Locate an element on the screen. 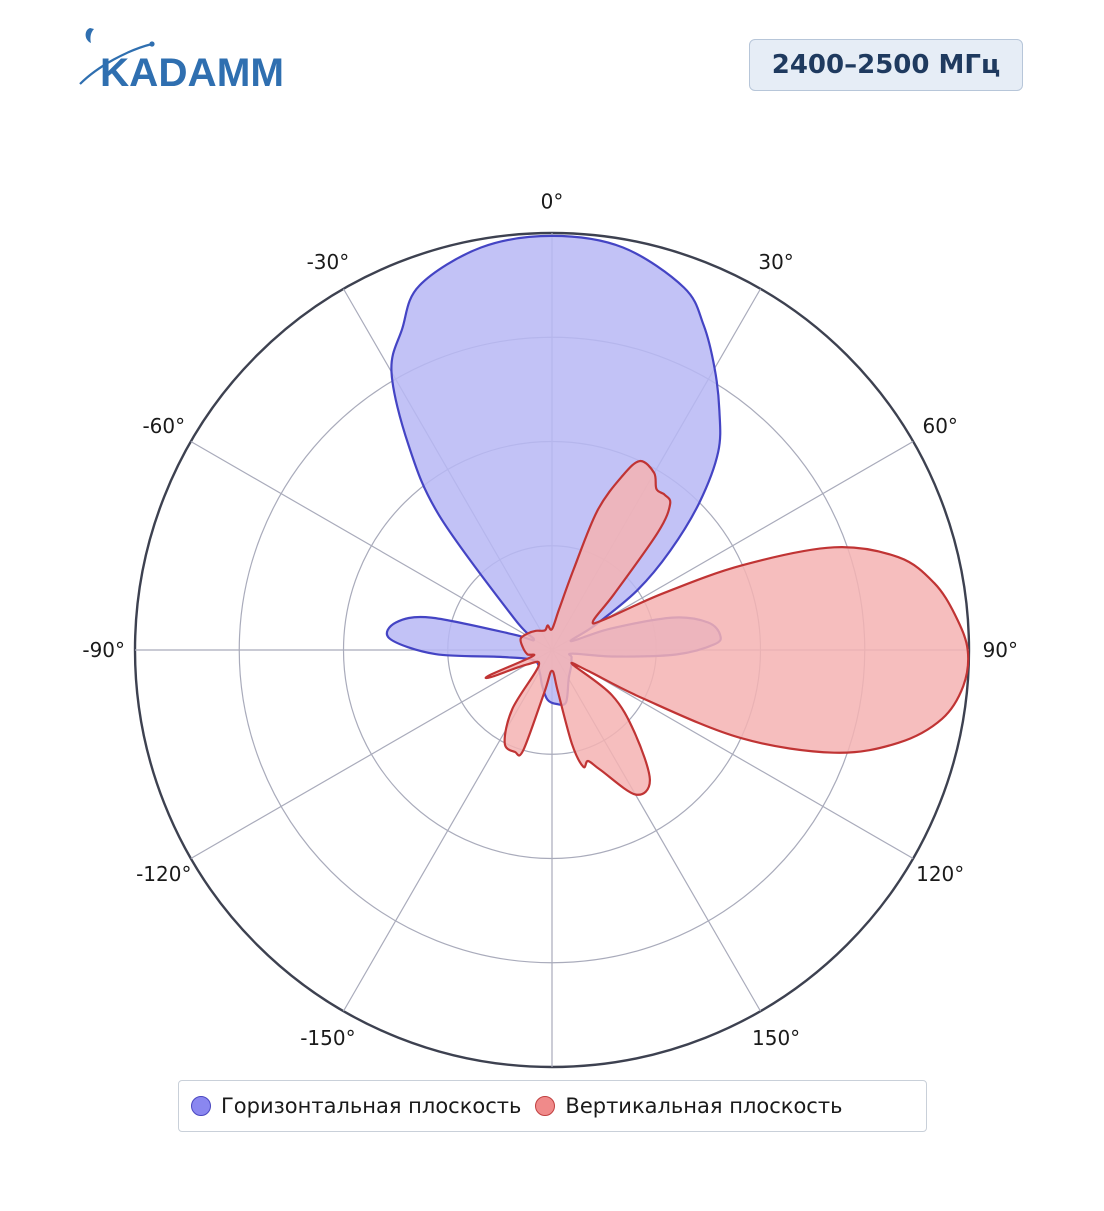 This screenshot has width=1104, height=1211. legend-label-horizontal: Горизонтальная плоскость is located at coordinates (371, 1106).